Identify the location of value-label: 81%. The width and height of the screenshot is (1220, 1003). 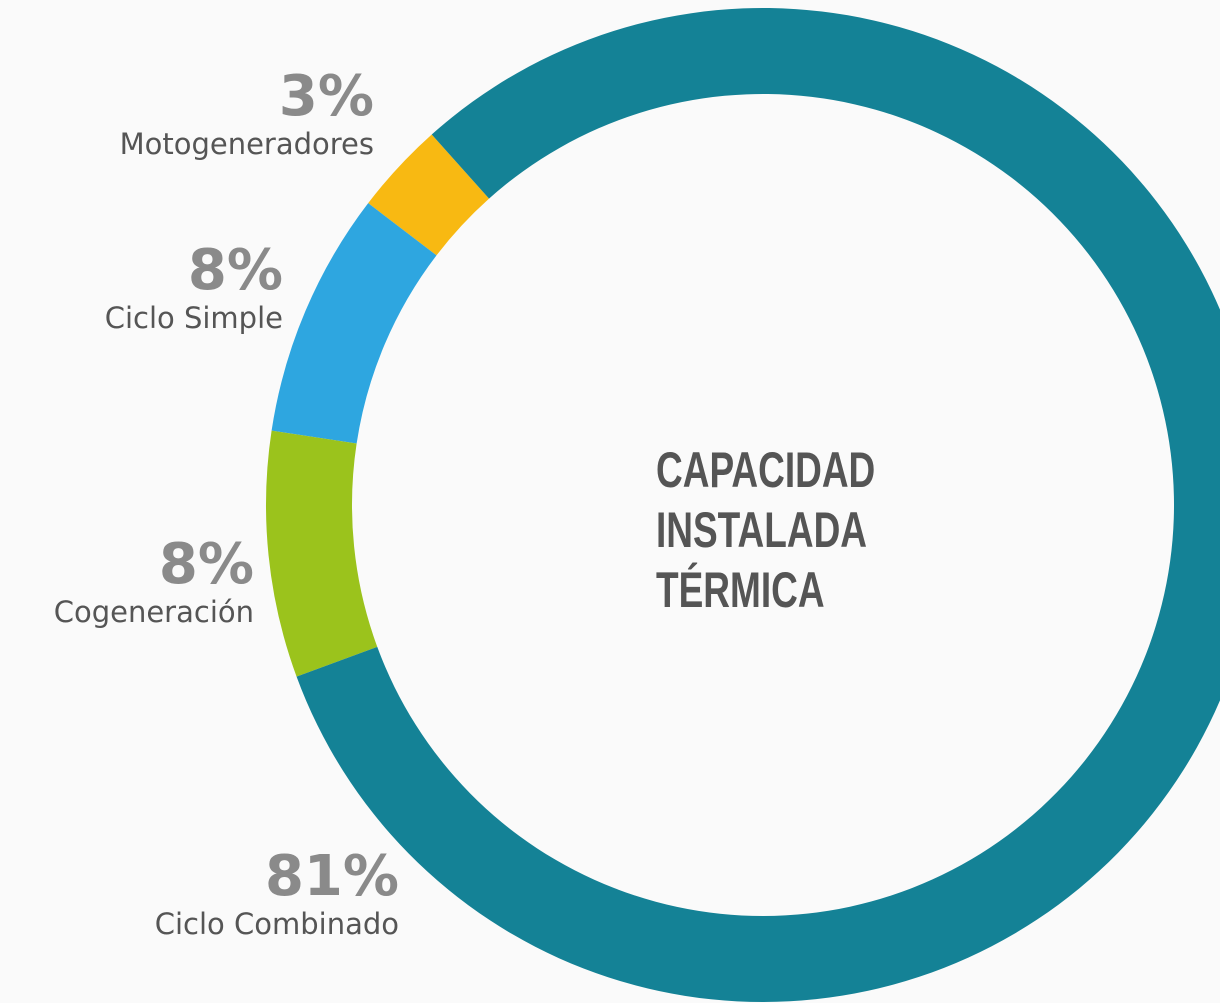
(332, 876).